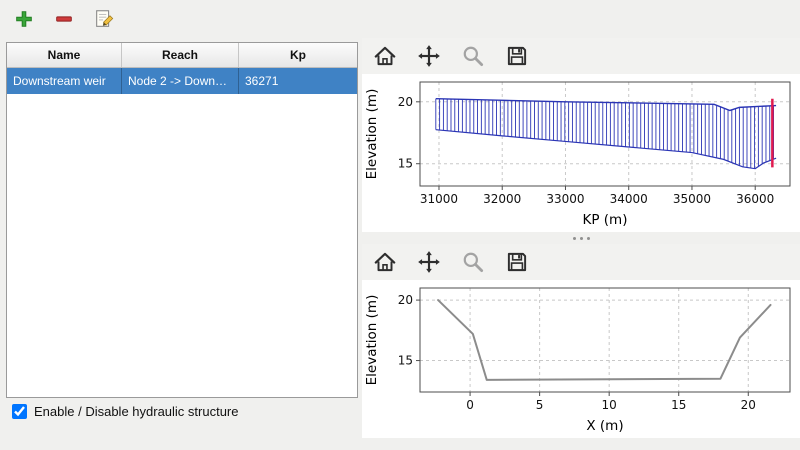  I want to click on cell: Downstream weir, so click(64, 81).